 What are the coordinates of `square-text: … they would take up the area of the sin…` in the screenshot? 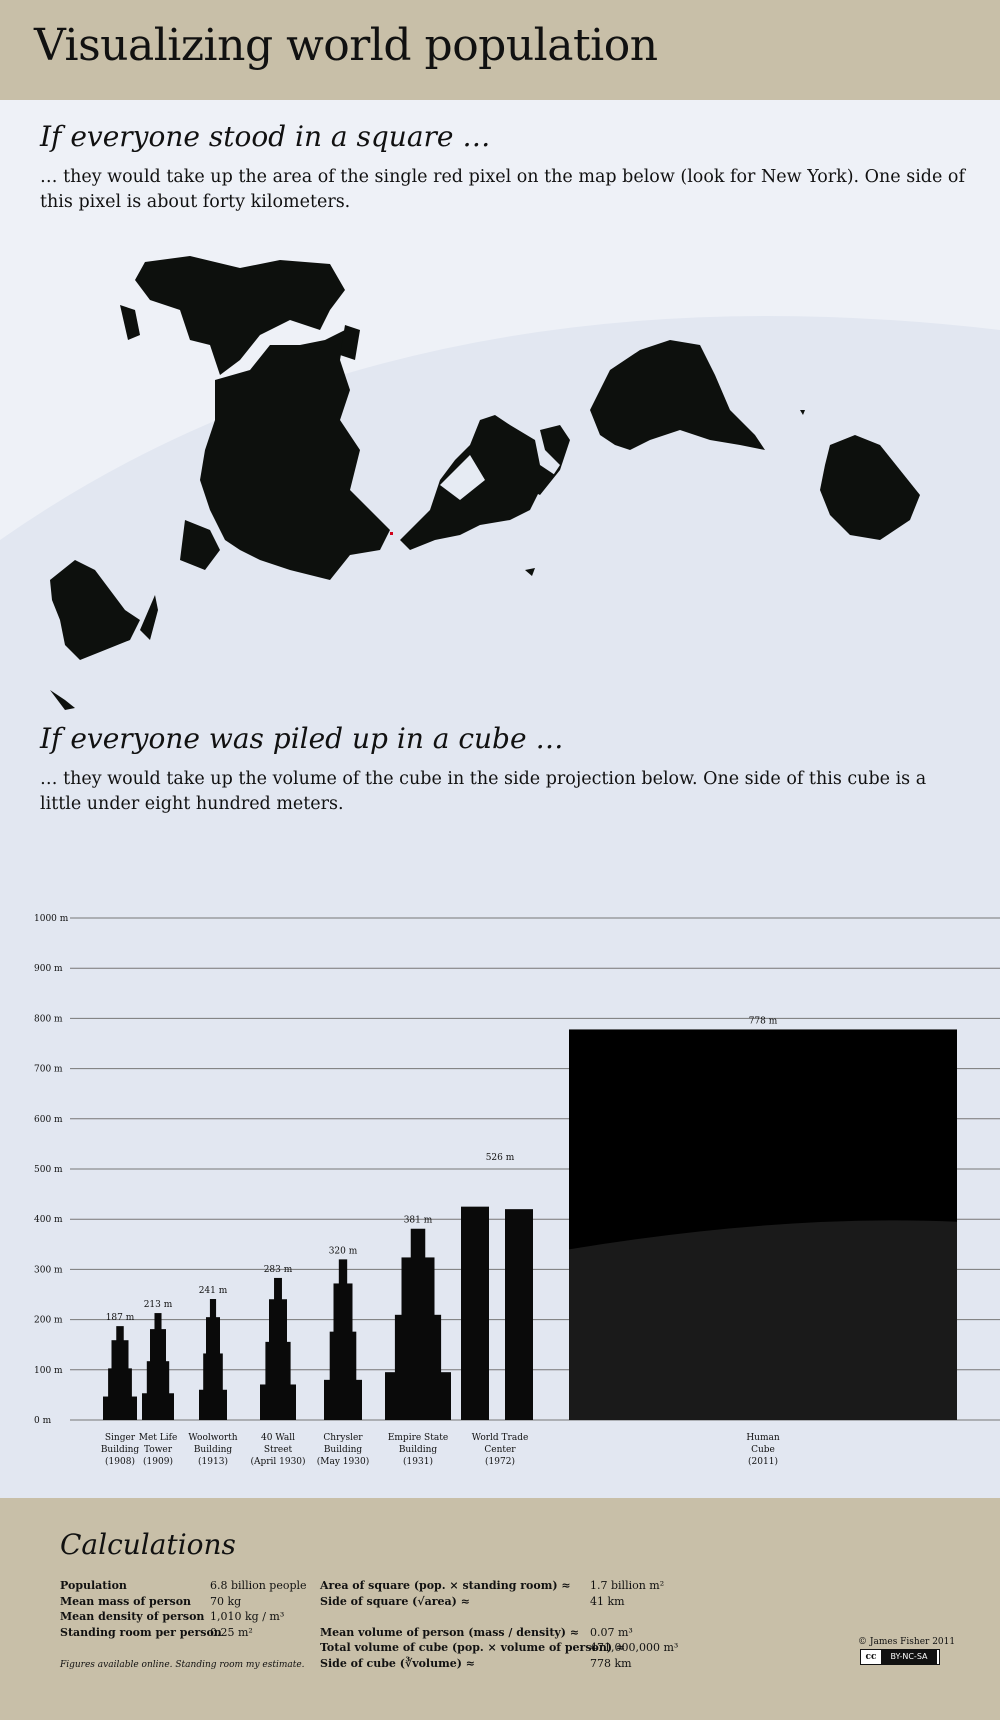 It's located at (502, 189).